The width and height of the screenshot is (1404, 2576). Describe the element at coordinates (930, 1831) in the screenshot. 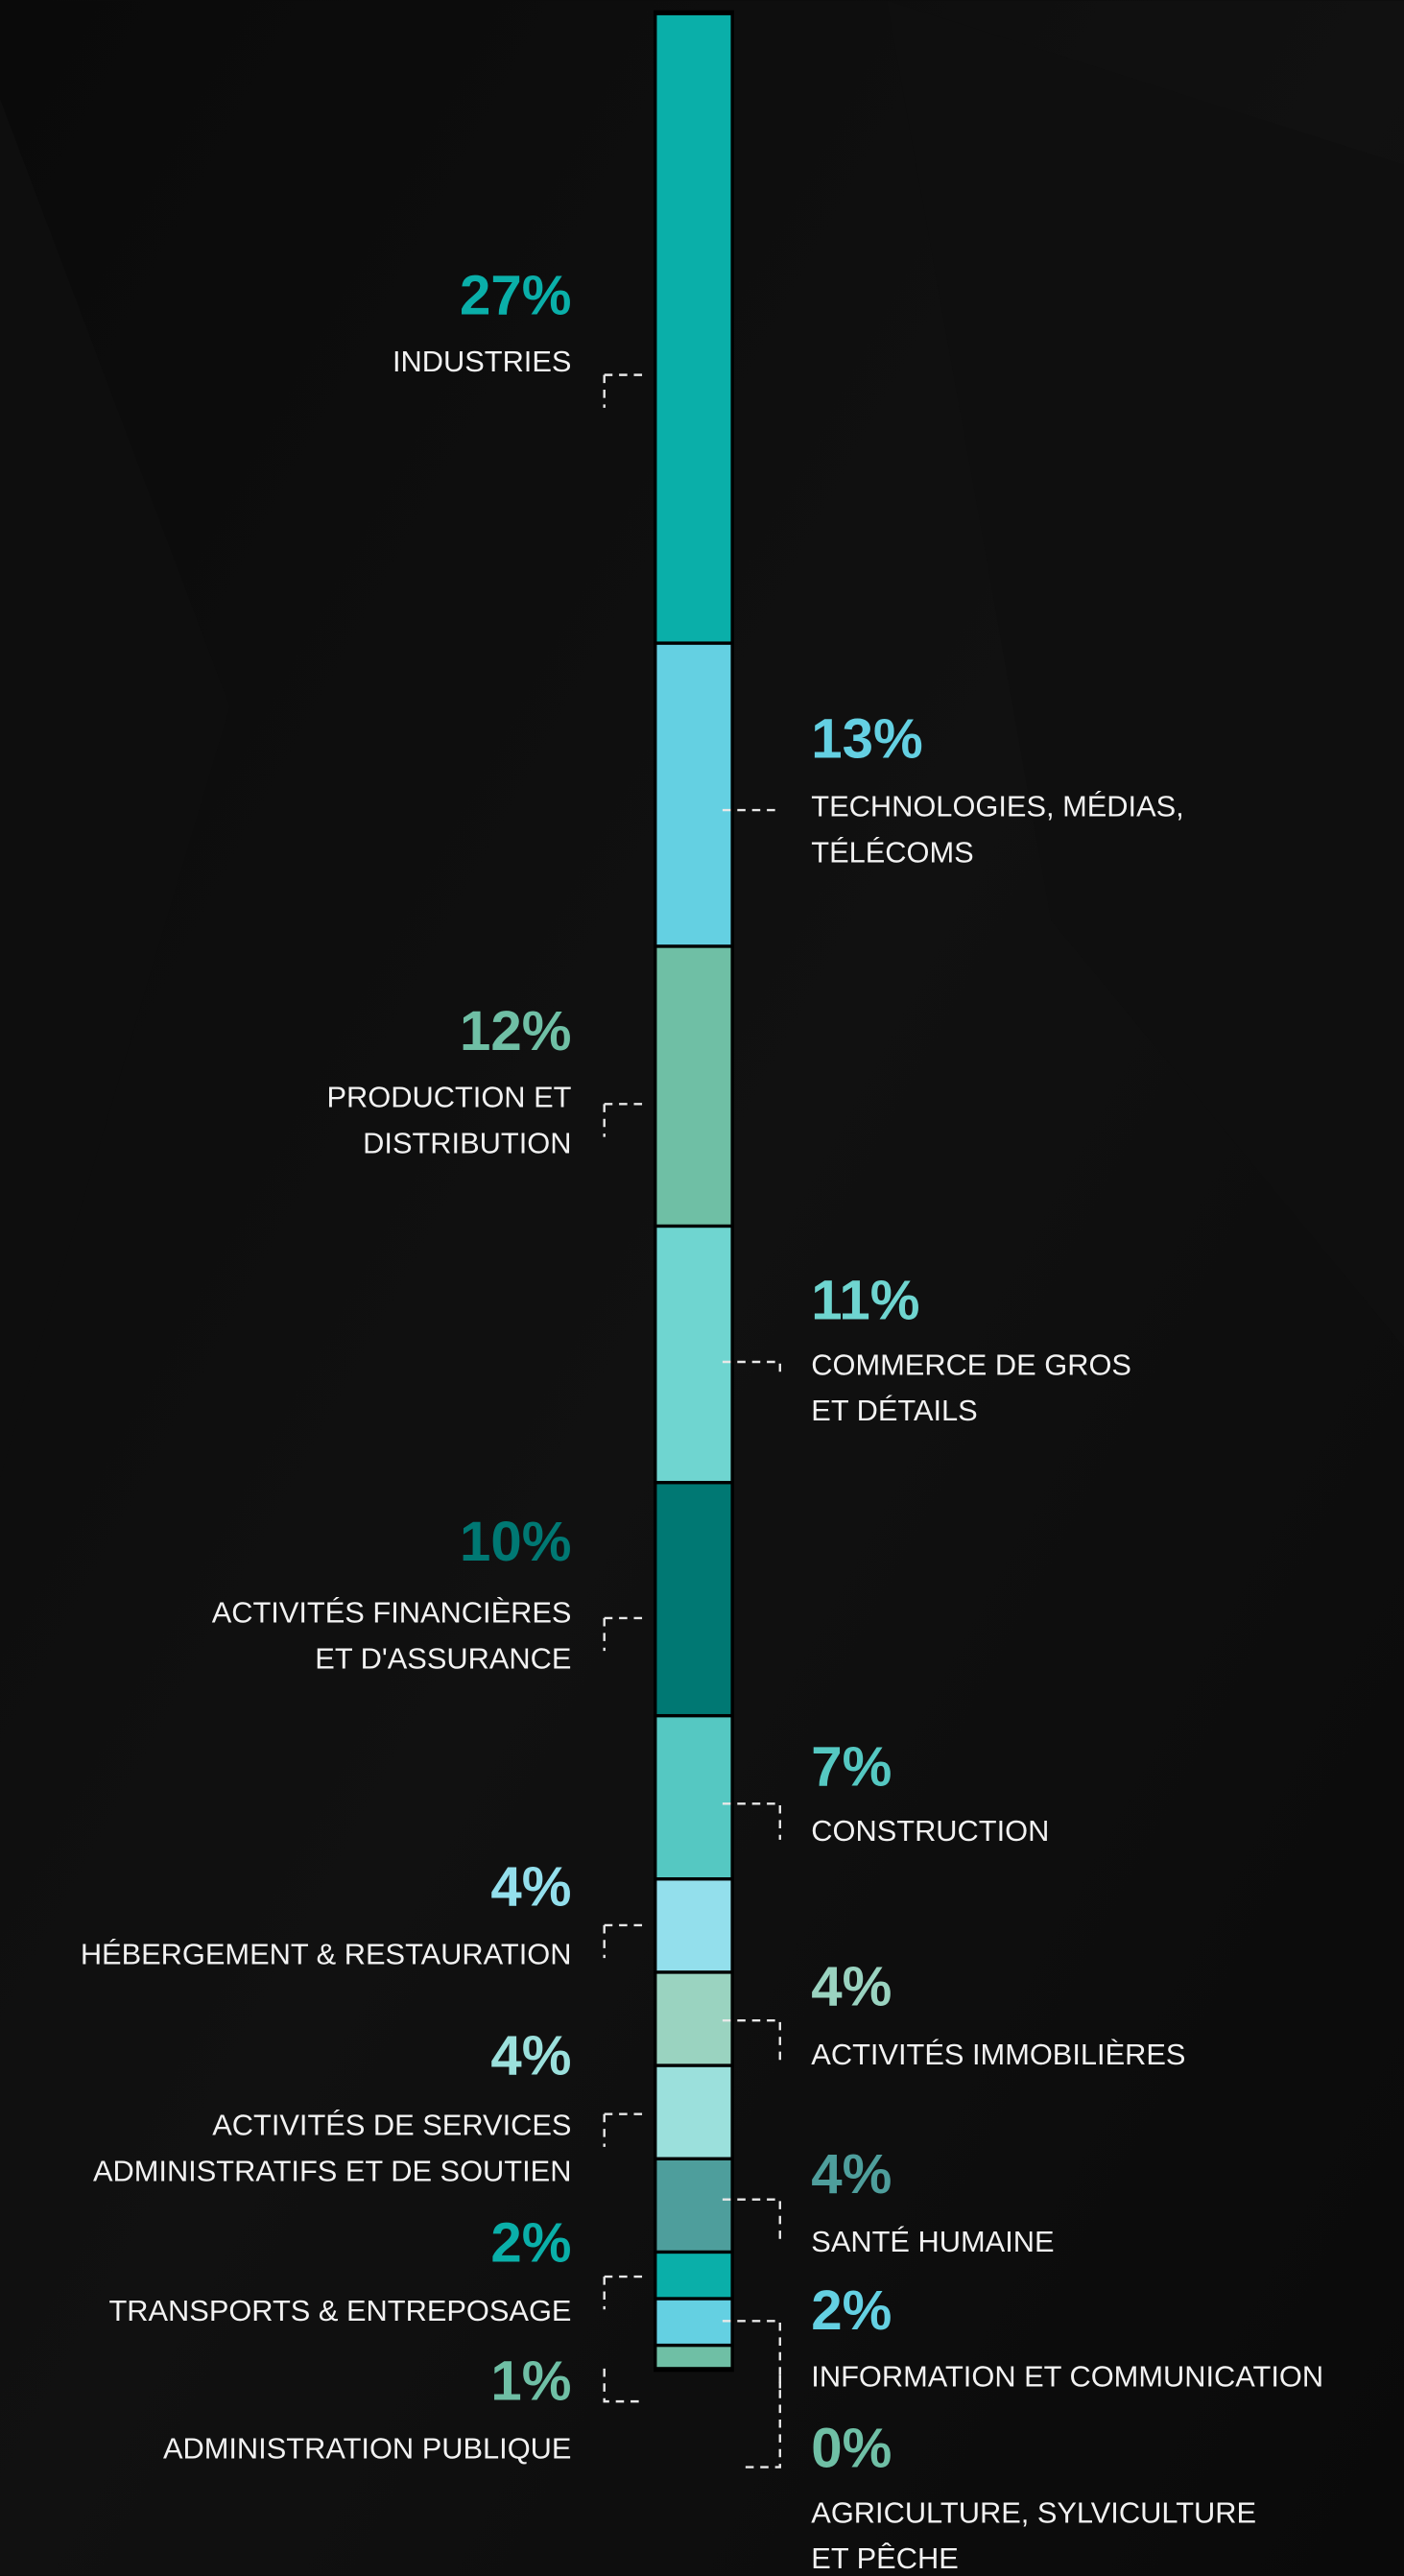

I see `category-label: CONSTRUCTION` at that location.